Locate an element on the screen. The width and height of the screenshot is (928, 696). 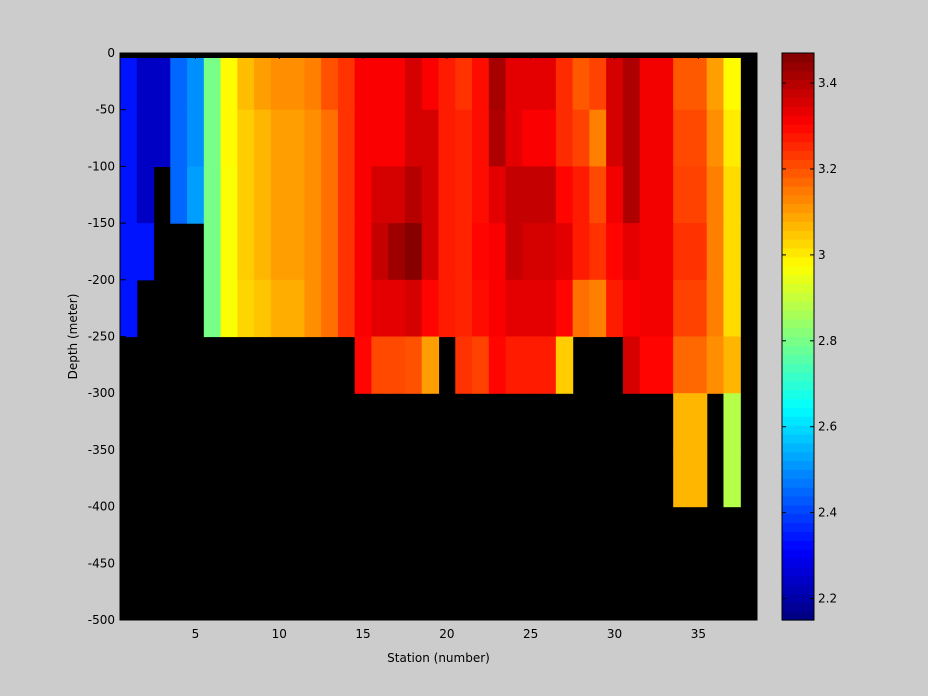
surface-line is located at coordinates (438, 55).